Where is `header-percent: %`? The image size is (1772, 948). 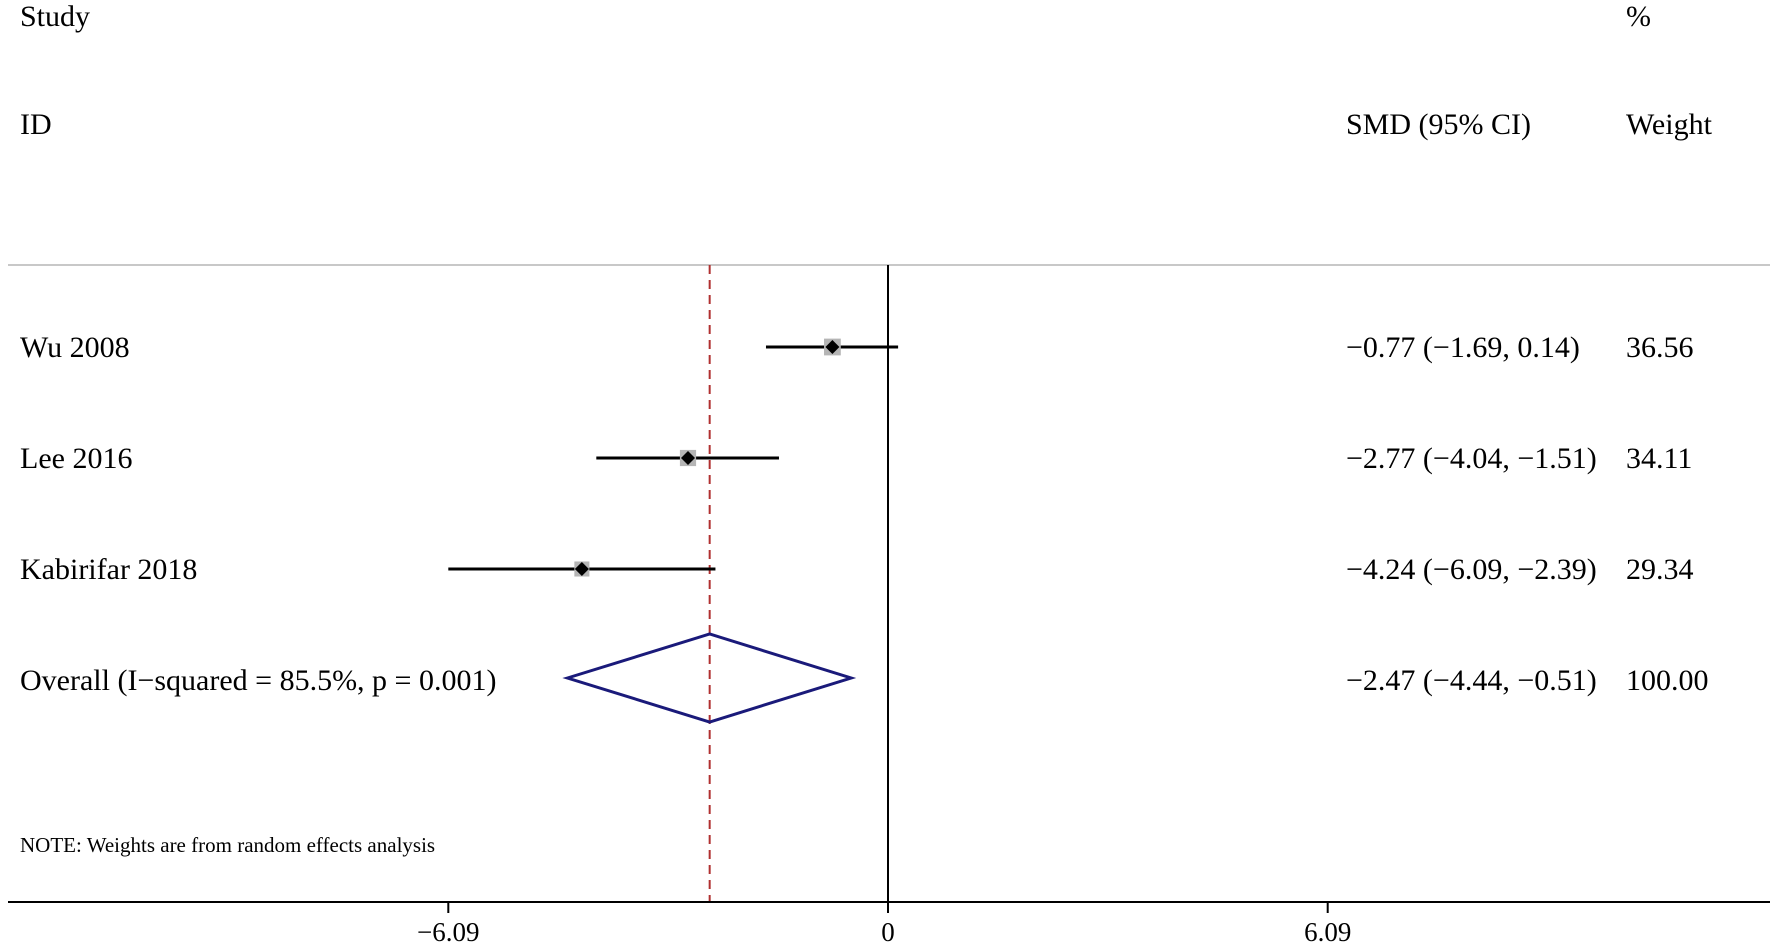 header-percent: % is located at coordinates (1638, 16).